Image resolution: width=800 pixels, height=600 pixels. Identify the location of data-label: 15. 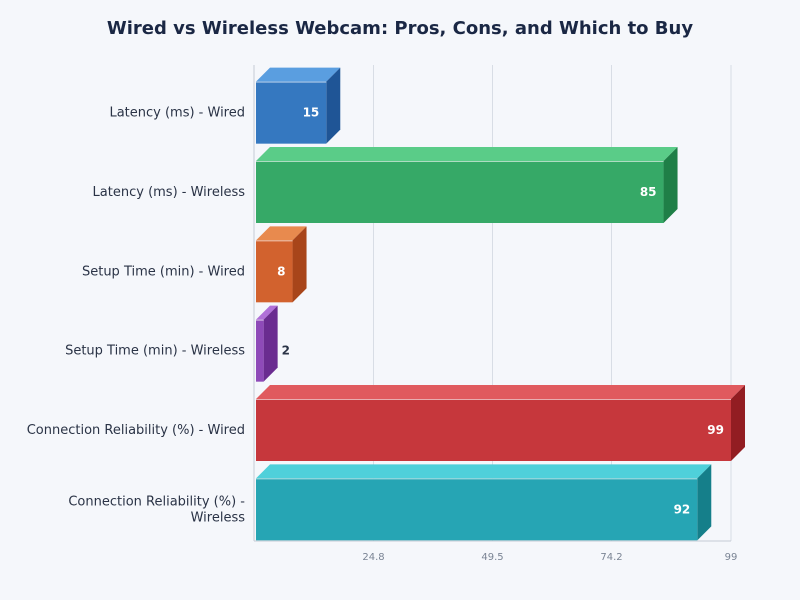
(311, 113).